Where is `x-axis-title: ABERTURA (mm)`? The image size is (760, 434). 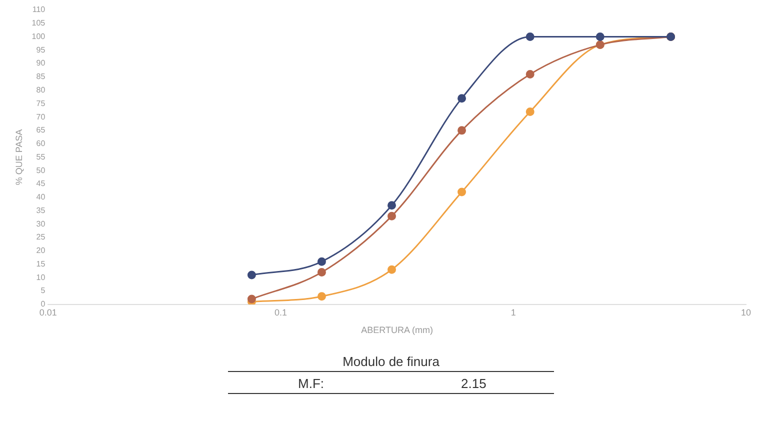 x-axis-title: ABERTURA (mm) is located at coordinates (397, 330).